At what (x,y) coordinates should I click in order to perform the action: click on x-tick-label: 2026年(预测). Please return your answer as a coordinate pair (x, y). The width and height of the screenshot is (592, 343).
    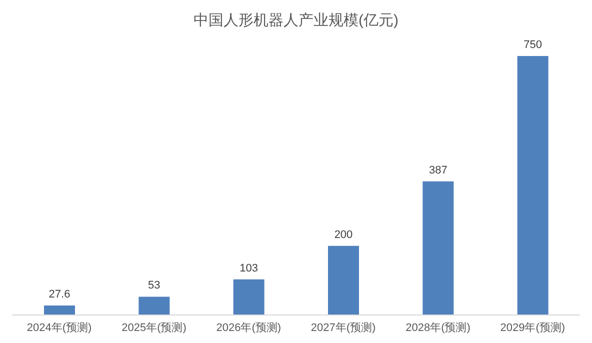
    Looking at the image, I should click on (249, 328).